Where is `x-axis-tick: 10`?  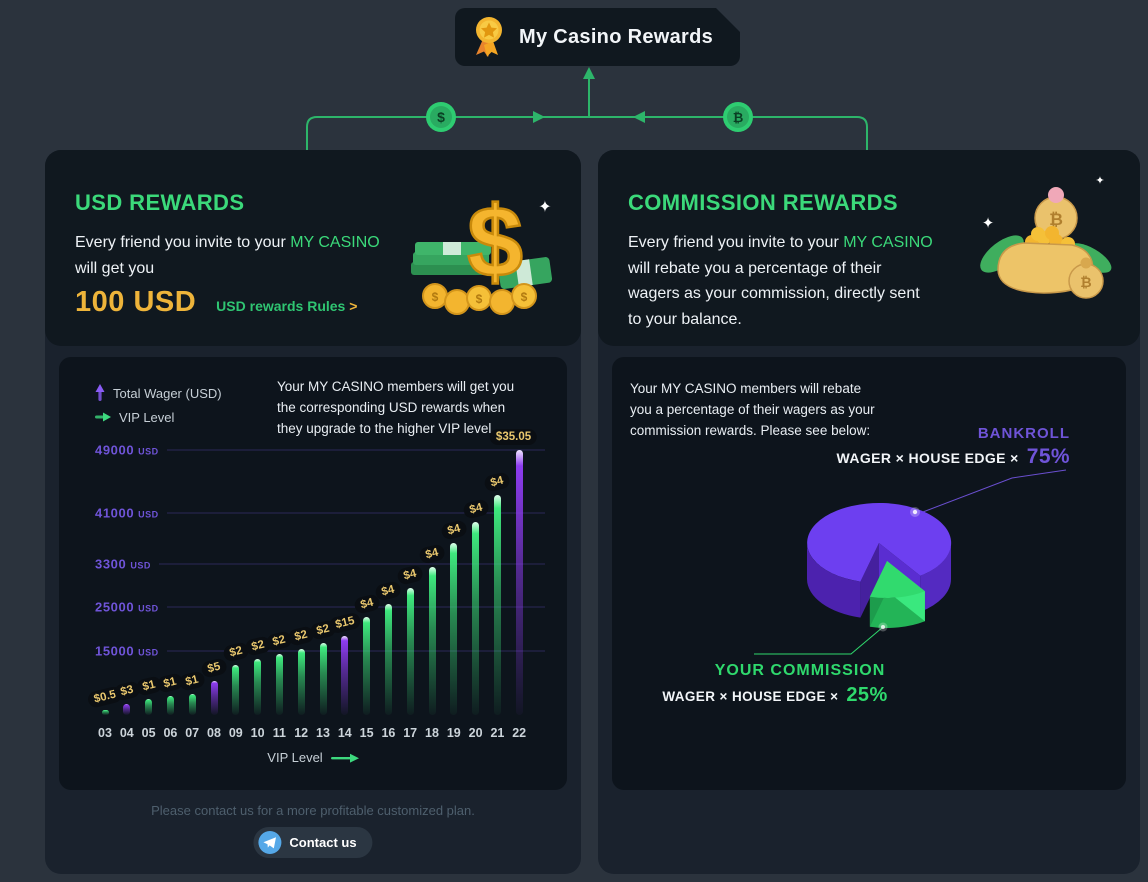
x-axis-tick: 10 is located at coordinates (257, 733).